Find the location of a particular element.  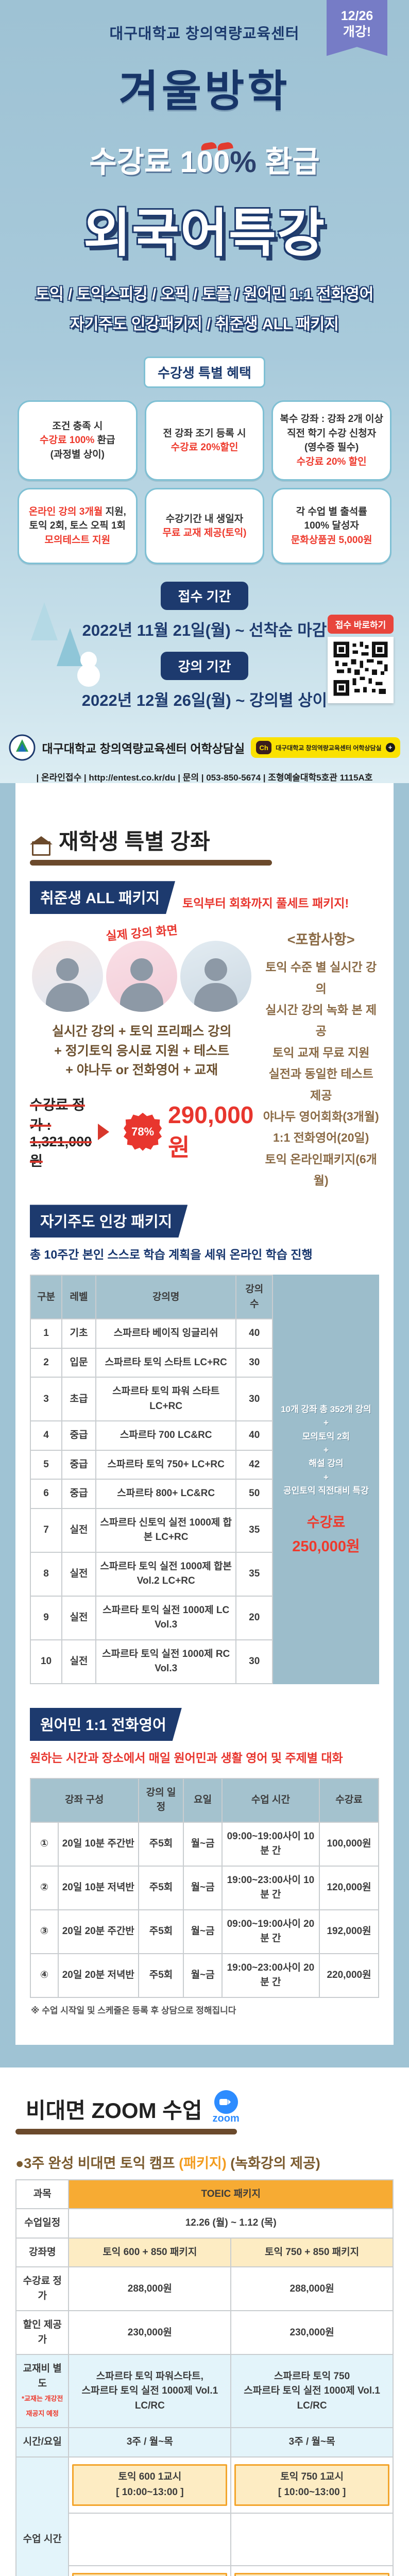

cell-line: 수업일정 is located at coordinates (42, 2223).